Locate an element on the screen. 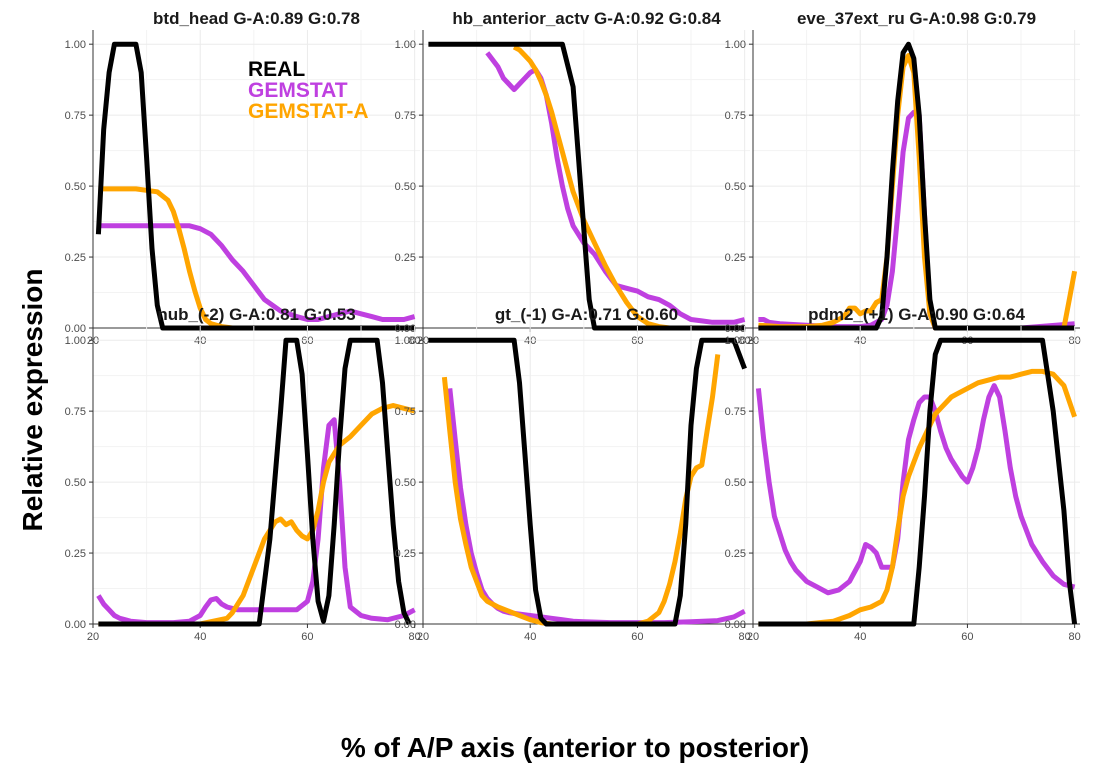 Image resolution: width=1119 pixels, height=766 pixels. legend-label-gemstat-a: GEMSTAT-A is located at coordinates (308, 111).